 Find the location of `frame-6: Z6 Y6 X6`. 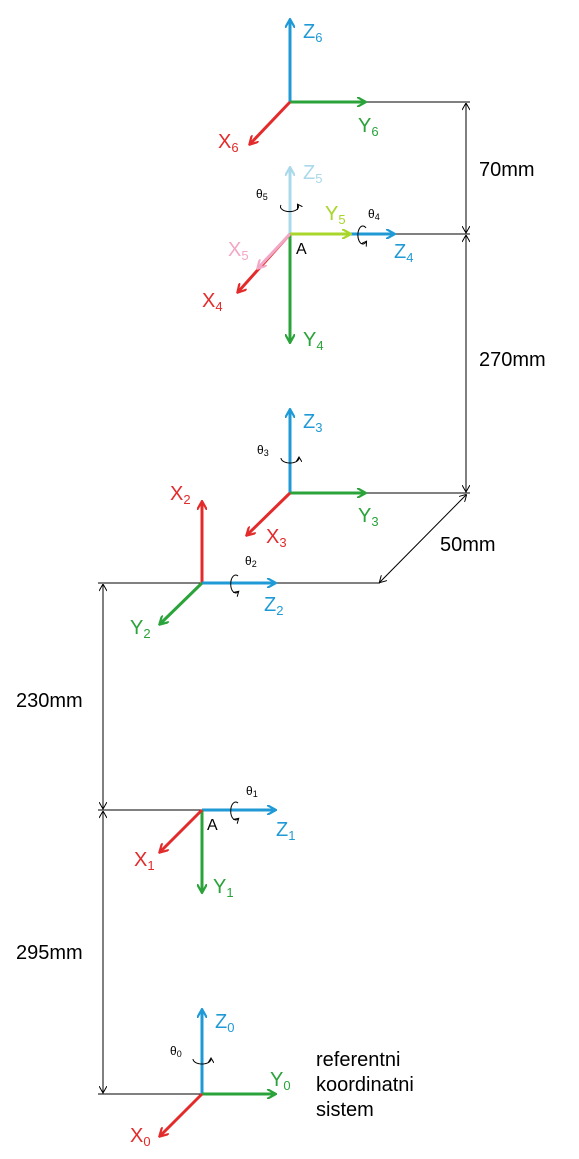

frame-6: Z6 Y6 X6 is located at coordinates (298, 87).